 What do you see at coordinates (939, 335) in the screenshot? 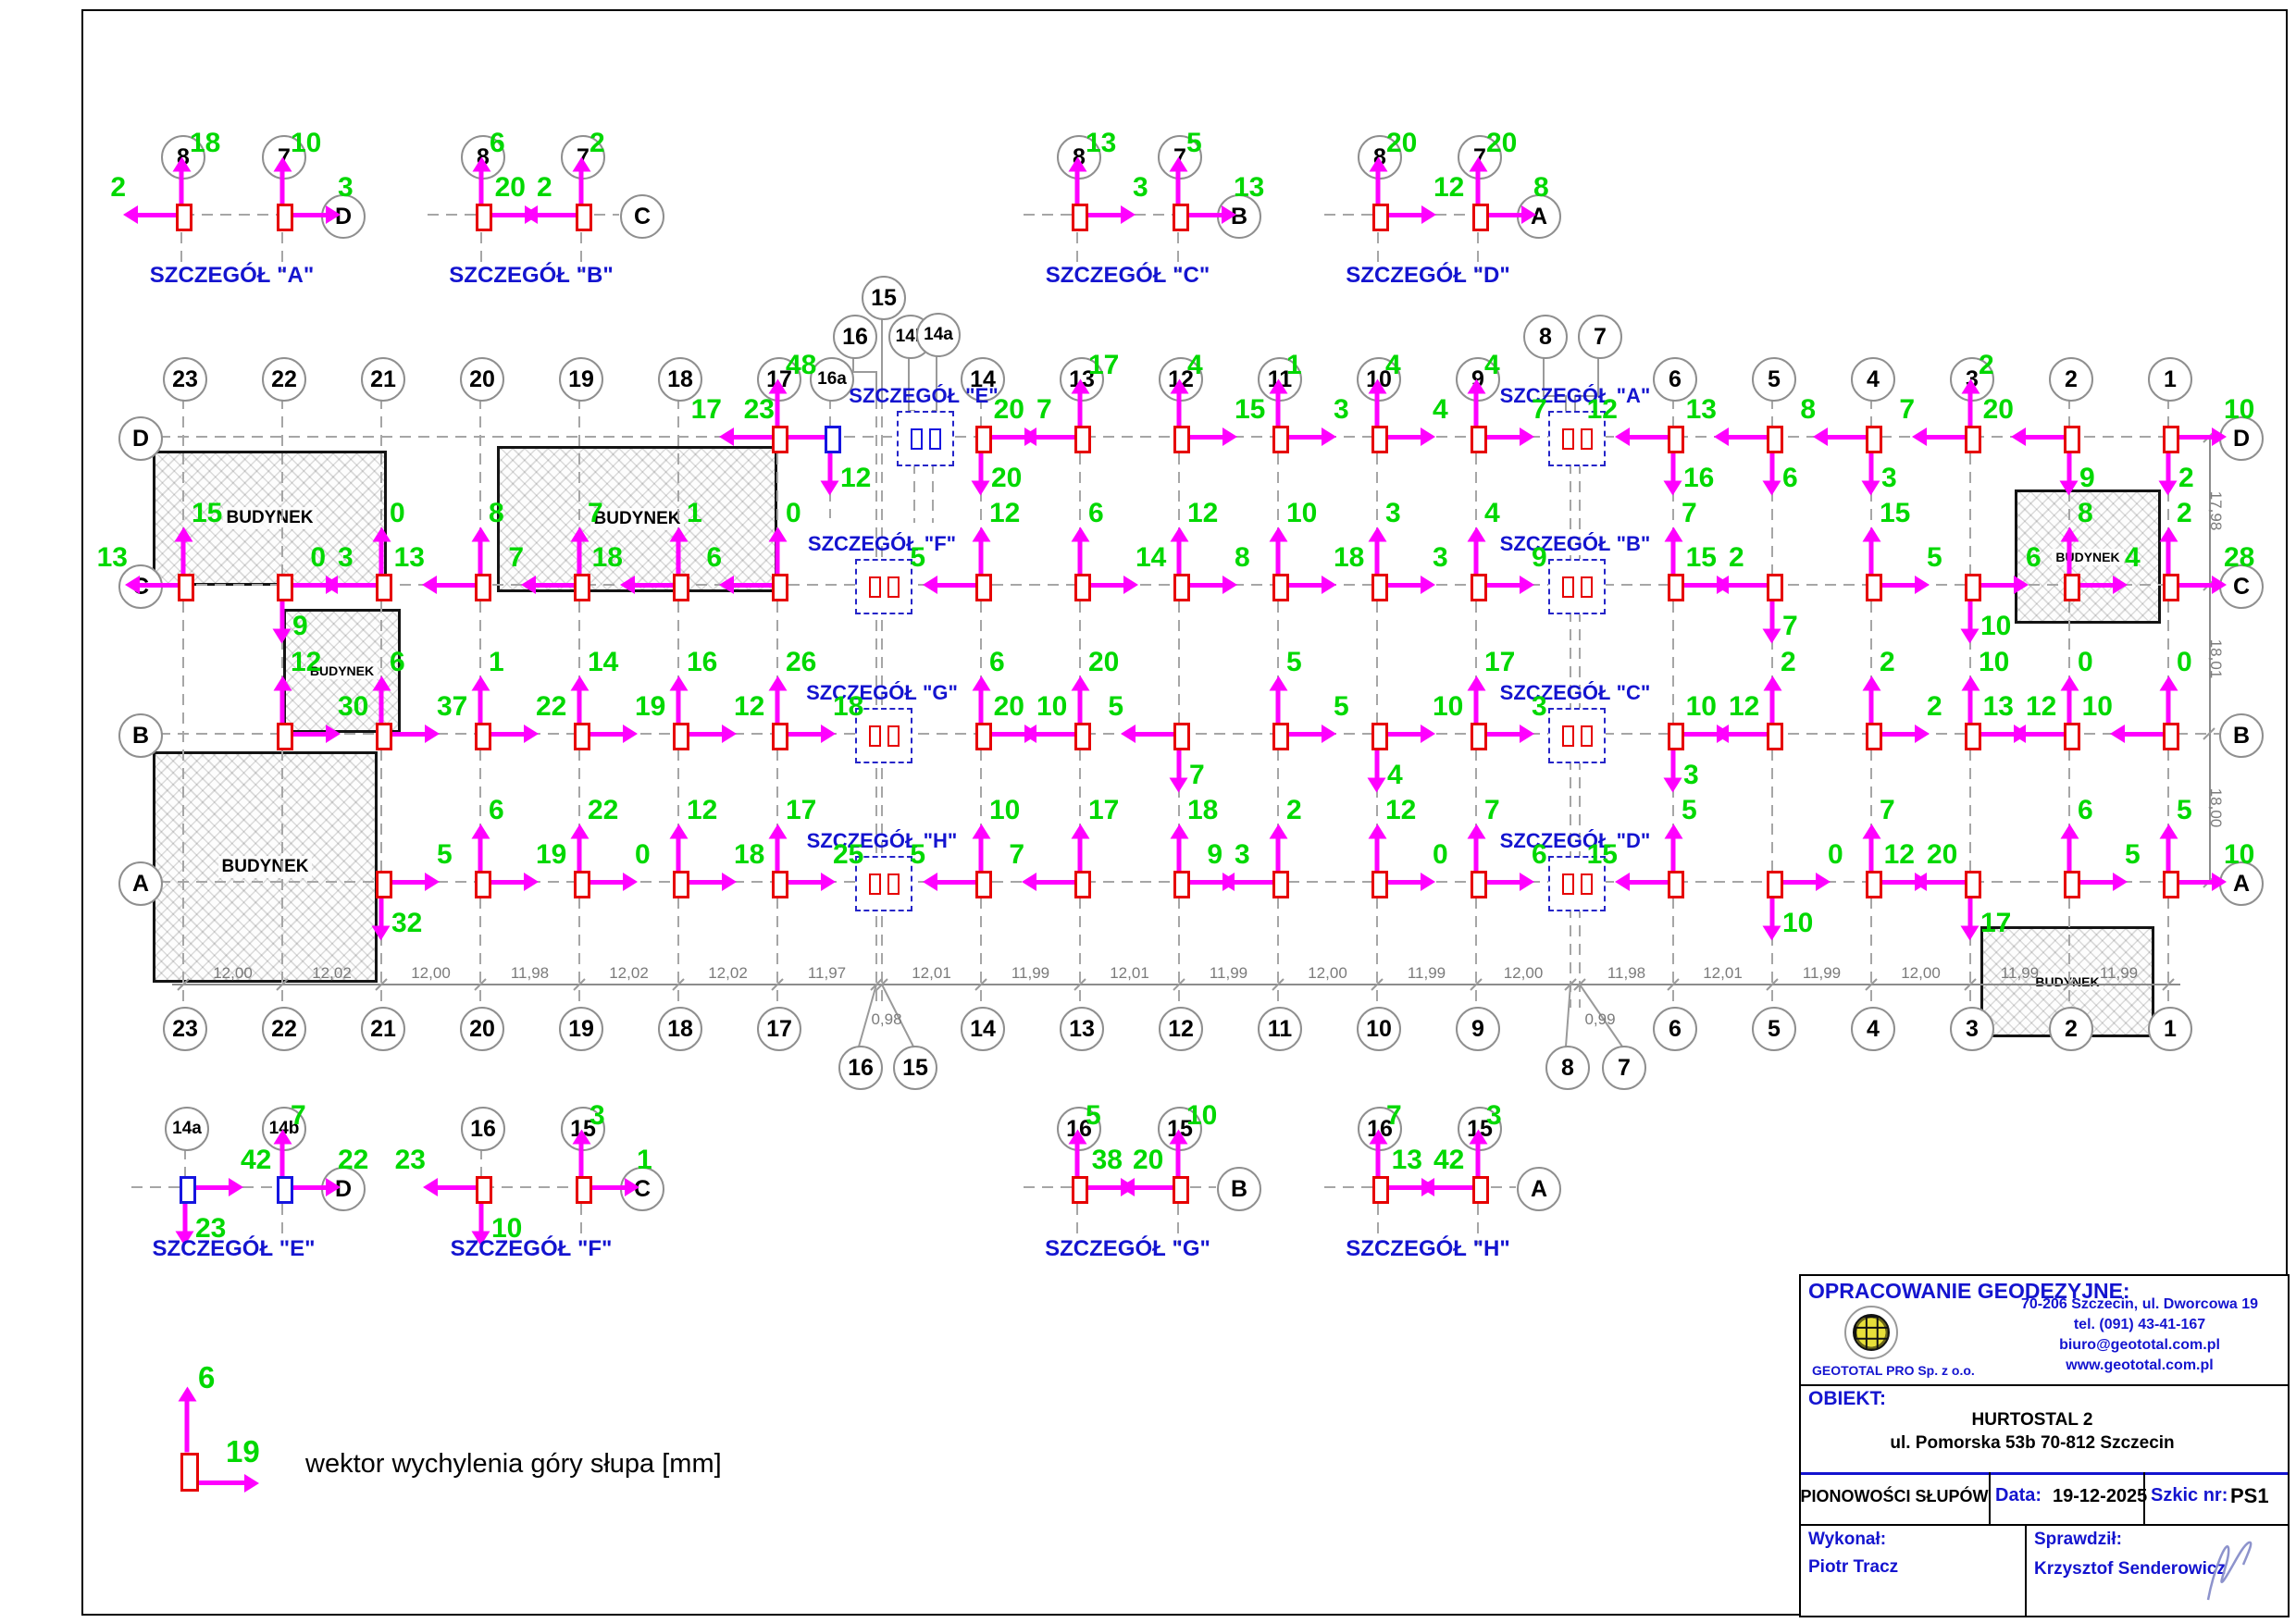
I see `axis-bubble-top: 14a` at bounding box center [939, 335].